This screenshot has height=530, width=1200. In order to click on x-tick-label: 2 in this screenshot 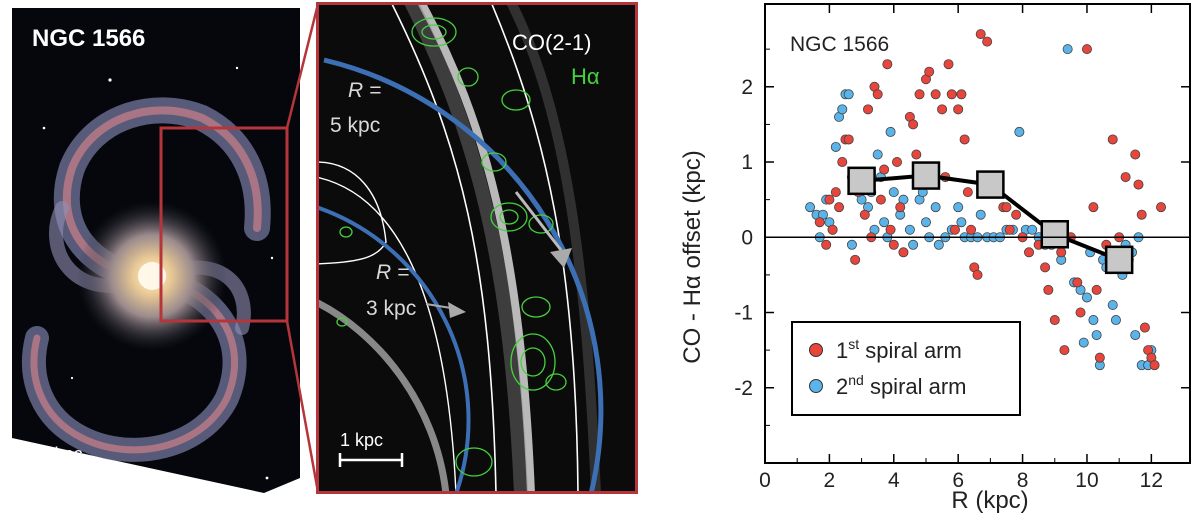, I will do `click(830, 480)`.